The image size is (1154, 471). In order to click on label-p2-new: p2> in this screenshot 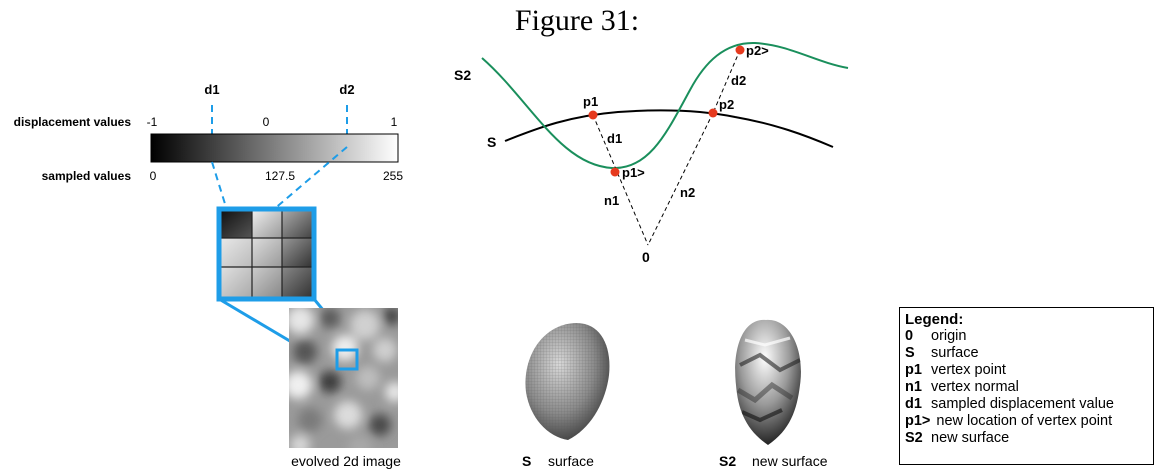, I will do `click(757, 50)`.